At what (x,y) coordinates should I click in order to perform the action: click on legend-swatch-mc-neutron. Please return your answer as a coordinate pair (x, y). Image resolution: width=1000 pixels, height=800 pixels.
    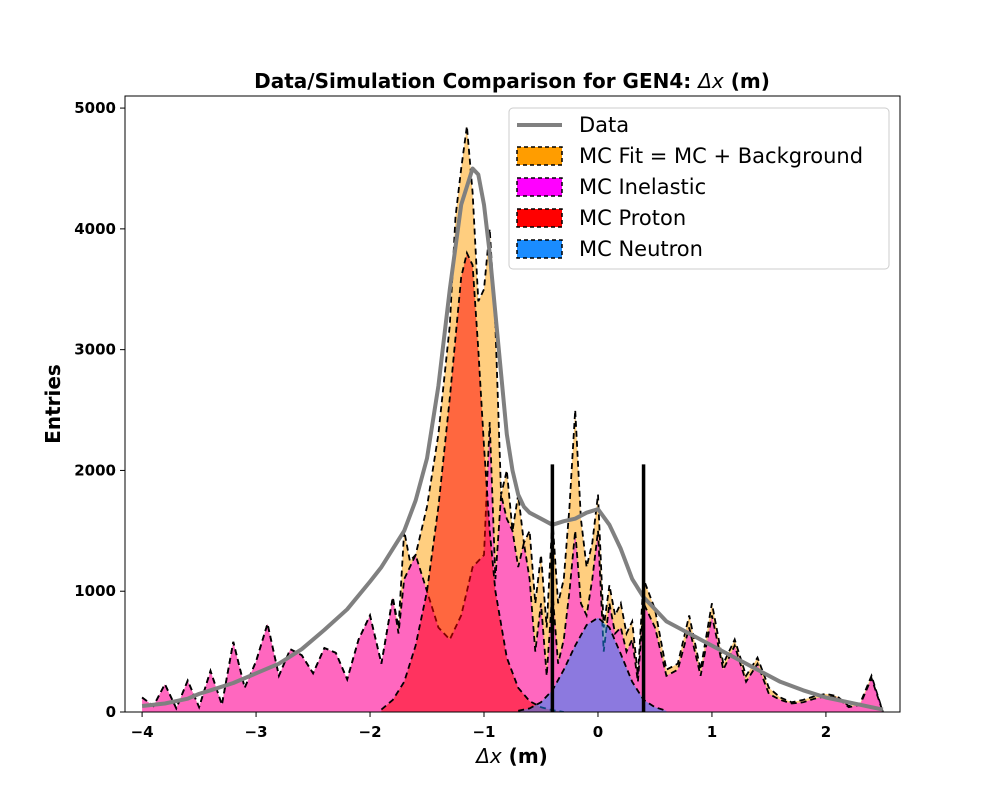
    Looking at the image, I should click on (539, 249).